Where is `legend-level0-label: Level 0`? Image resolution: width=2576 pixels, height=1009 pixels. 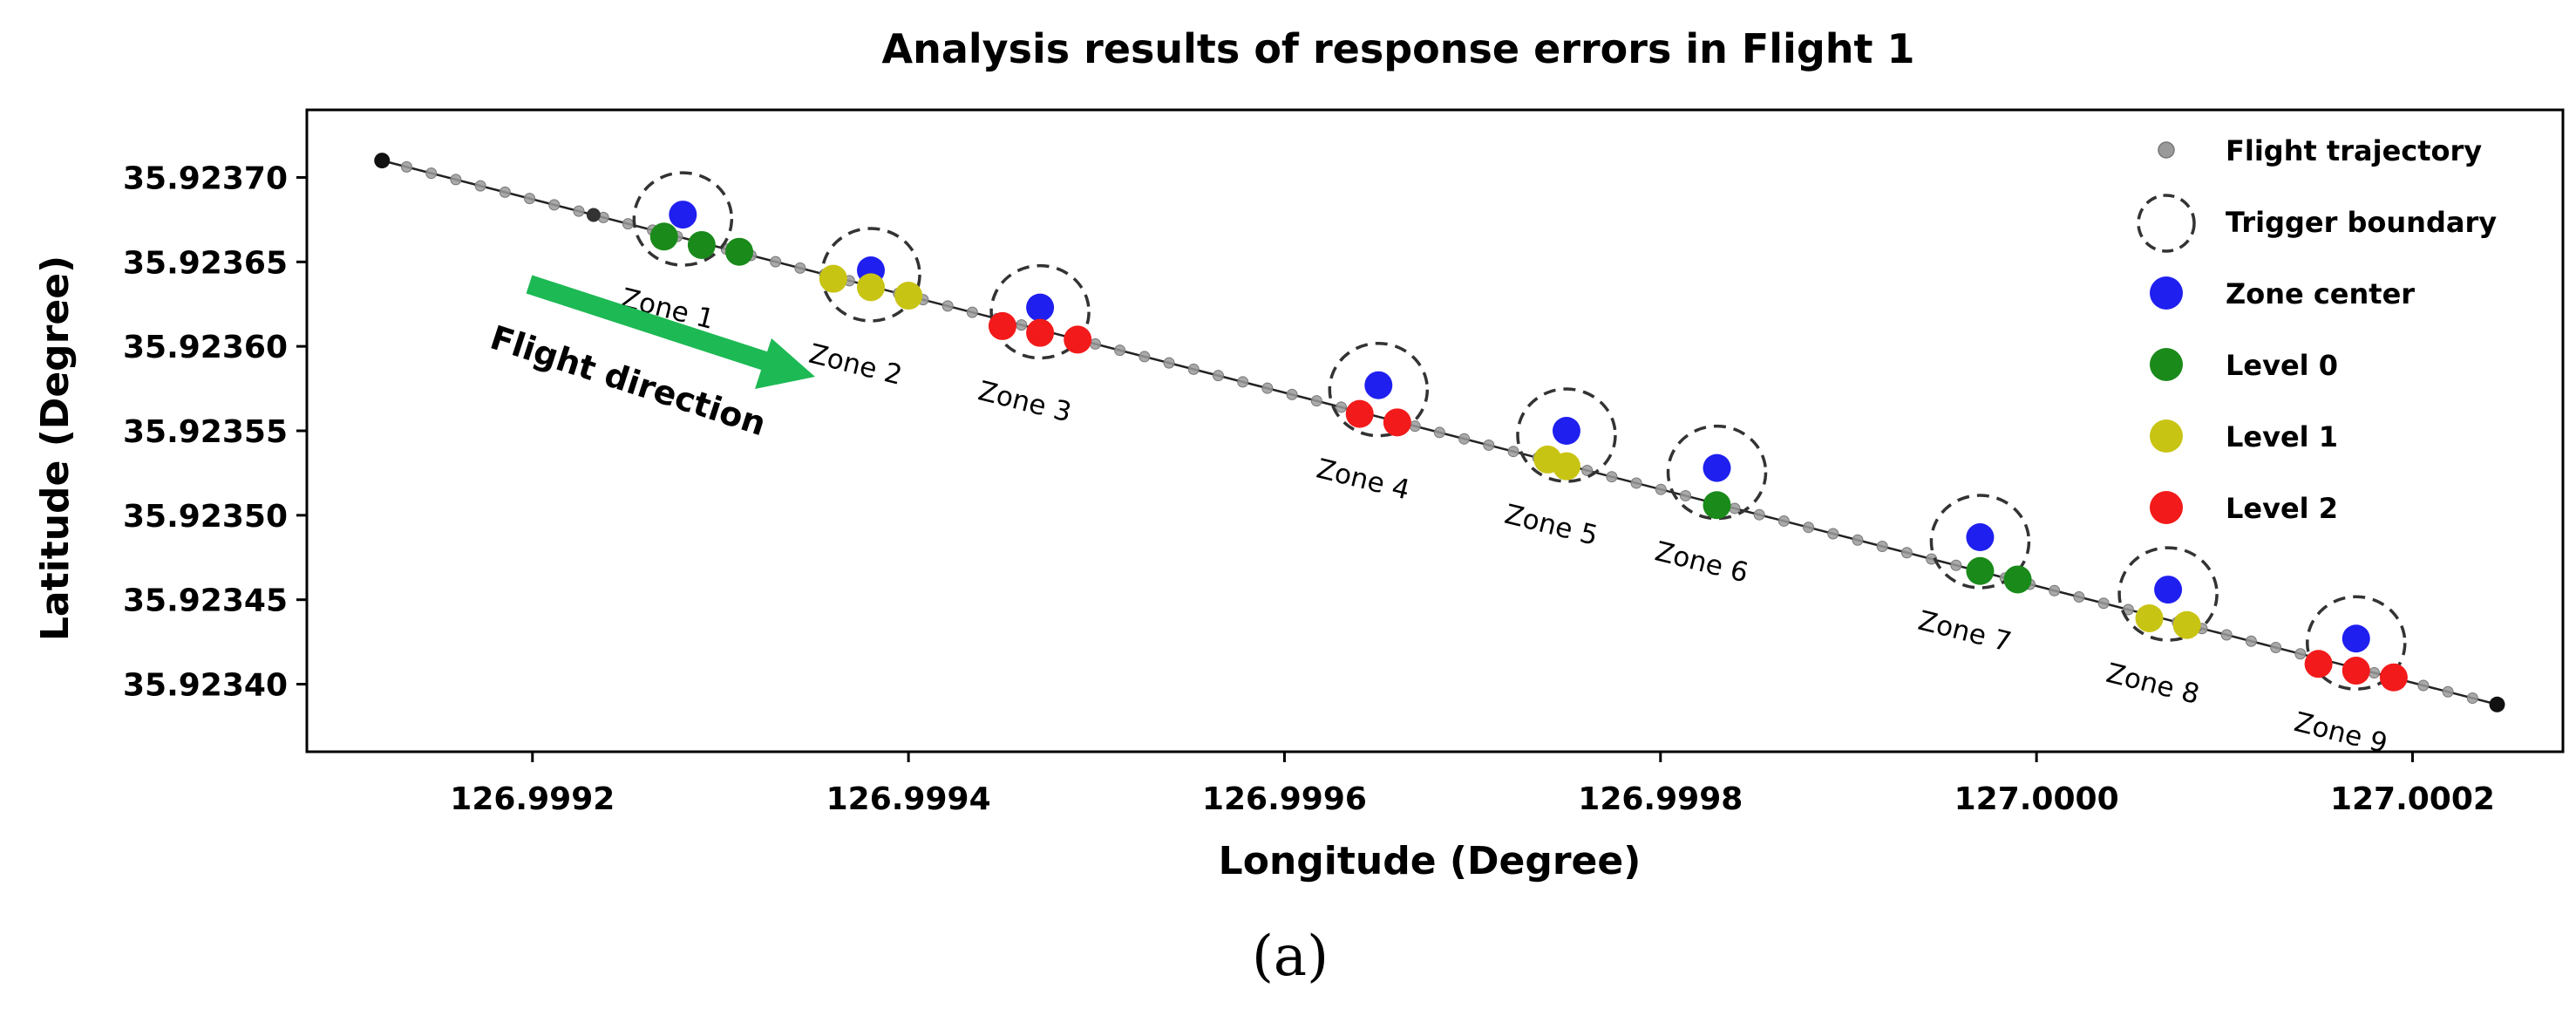 legend-level0-label: Level 0 is located at coordinates (2282, 365).